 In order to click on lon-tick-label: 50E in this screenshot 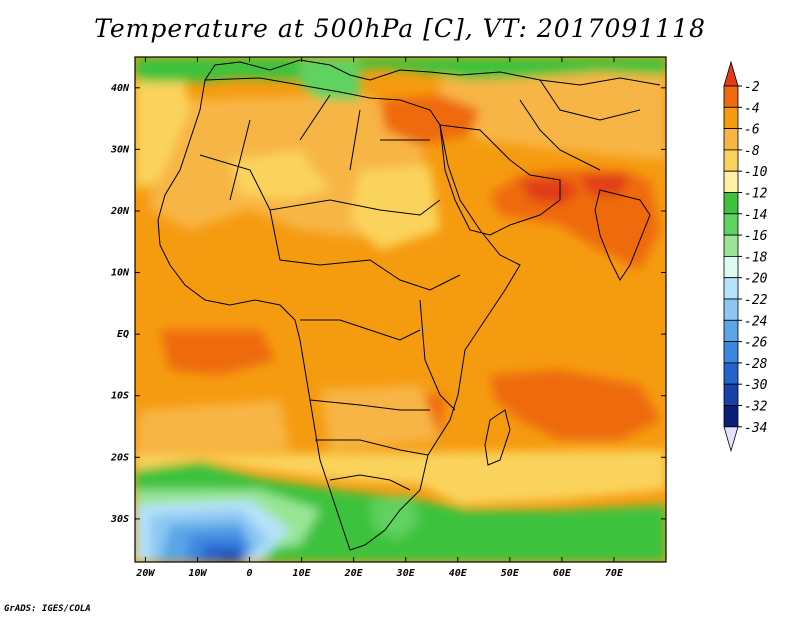, I will do `click(510, 573)`.